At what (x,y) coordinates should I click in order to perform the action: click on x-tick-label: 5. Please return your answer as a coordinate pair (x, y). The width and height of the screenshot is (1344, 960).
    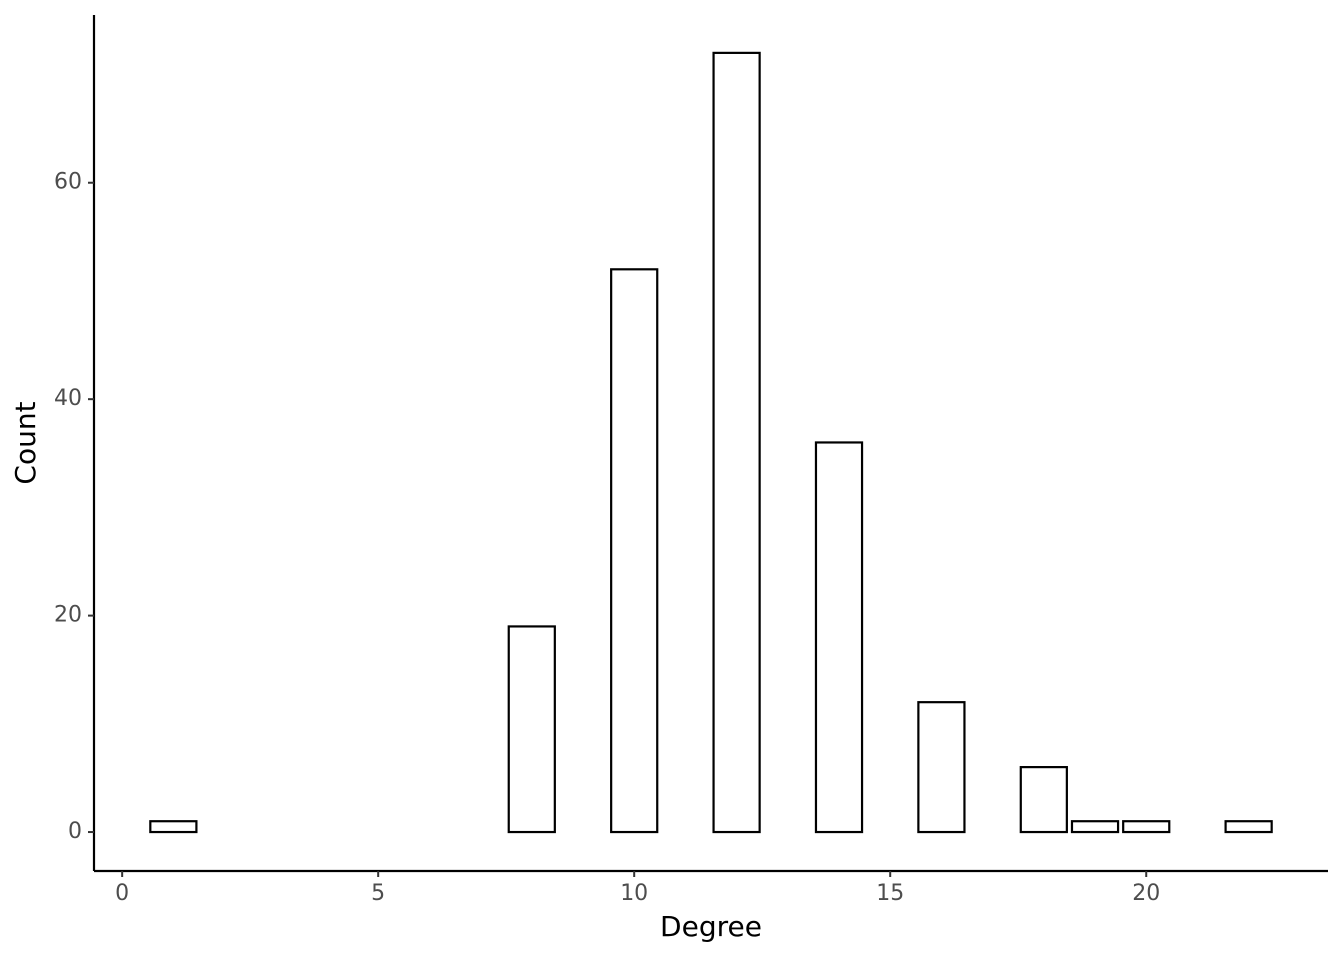
    Looking at the image, I should click on (378, 893).